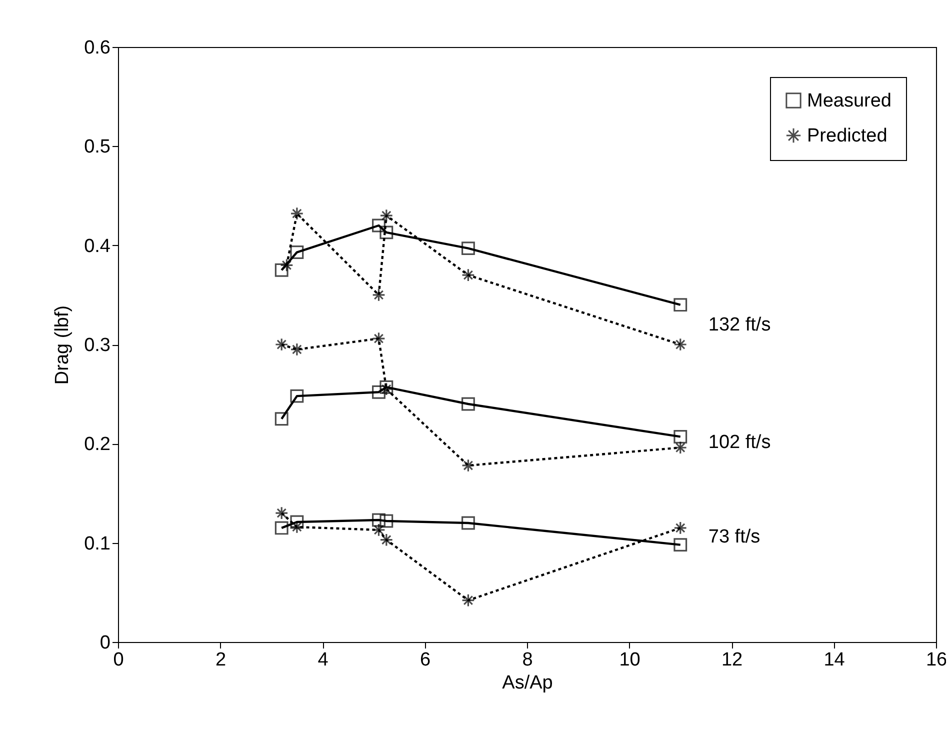  What do you see at coordinates (835, 660) in the screenshot?
I see `x-tick-label: 14` at bounding box center [835, 660].